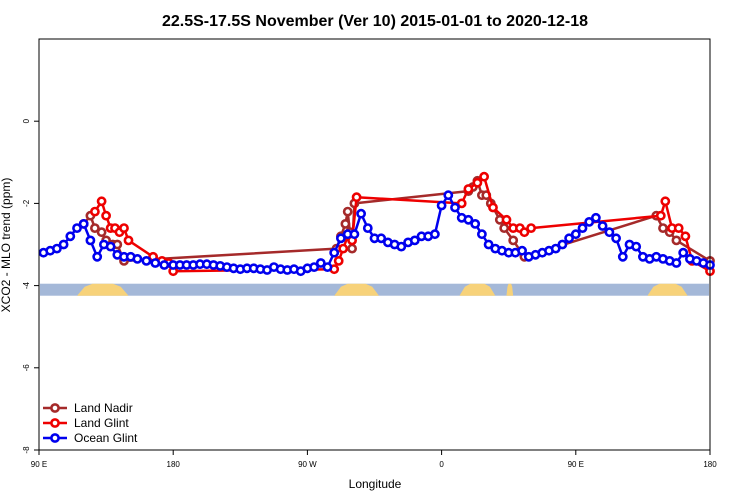 The image size is (750, 500). Describe the element at coordinates (307, 464) in the screenshot. I see `x-tick-label-2: 90 W` at that location.